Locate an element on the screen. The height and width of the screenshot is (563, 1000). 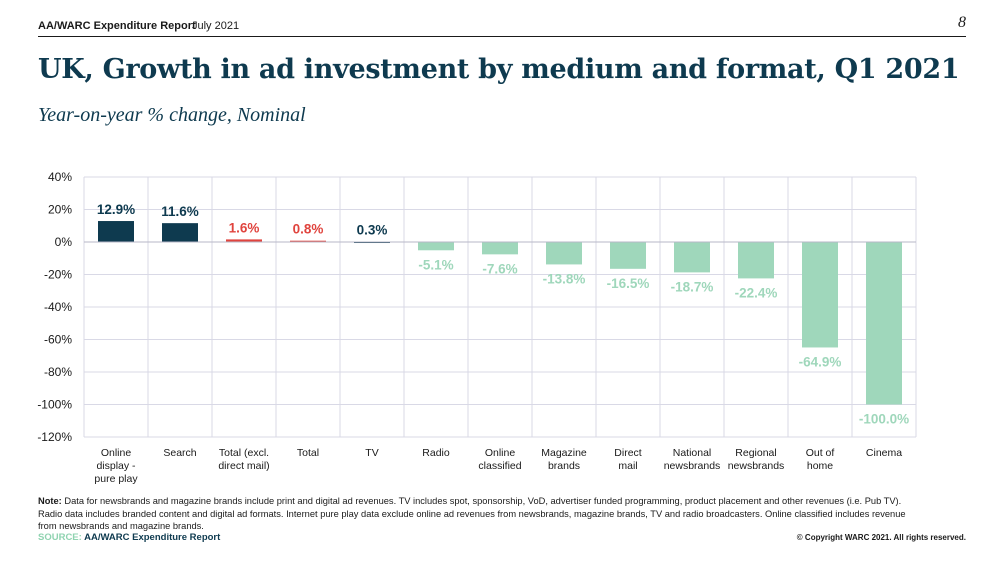
category-label: TV is located at coordinates (371, 453).